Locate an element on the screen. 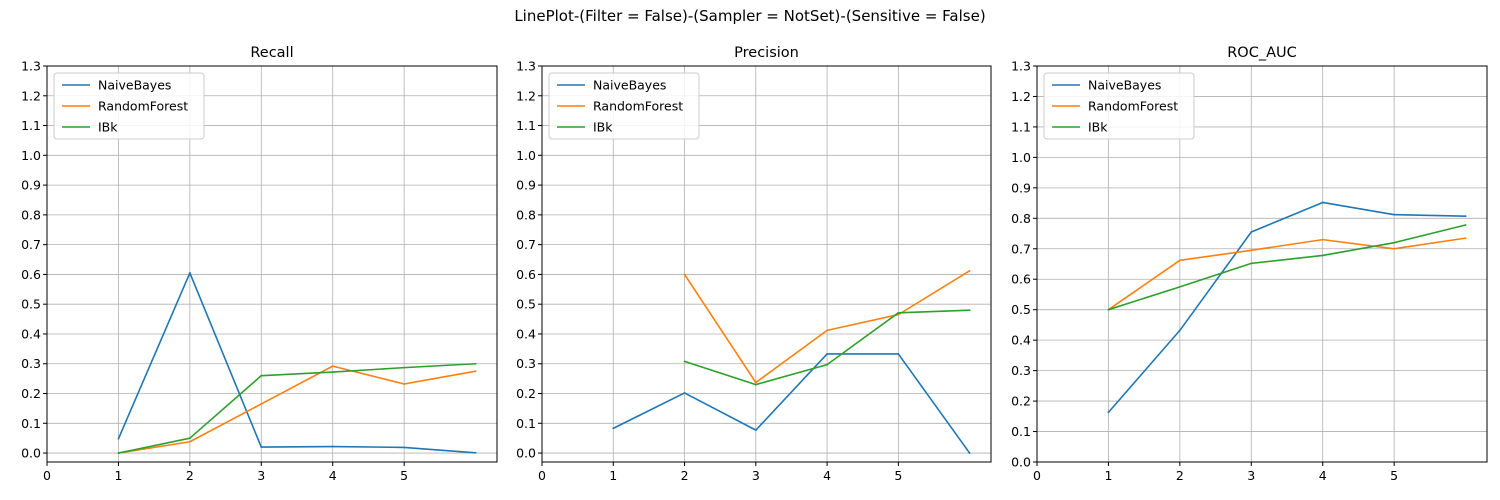  legend-box is located at coordinates (129, 106).